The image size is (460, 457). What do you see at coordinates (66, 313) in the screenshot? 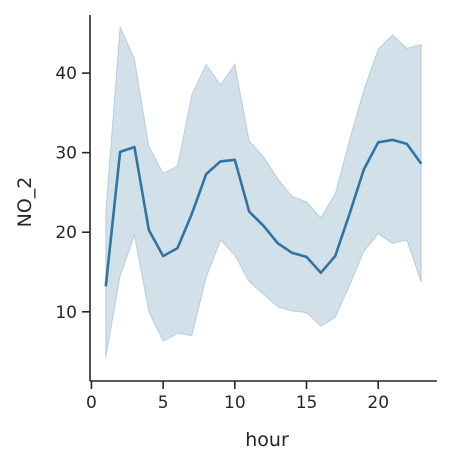
I see `y-tick-label: 10` at bounding box center [66, 313].